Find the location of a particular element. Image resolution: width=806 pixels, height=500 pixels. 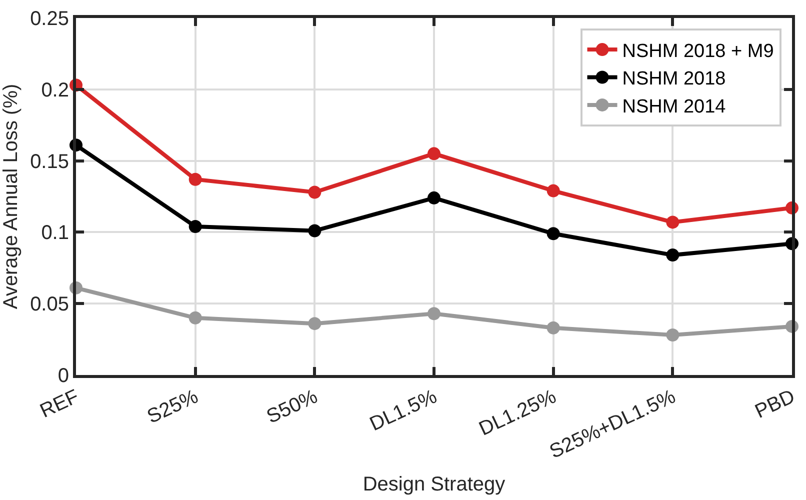

y-tick-label: 0.25 is located at coordinates (49, 19).